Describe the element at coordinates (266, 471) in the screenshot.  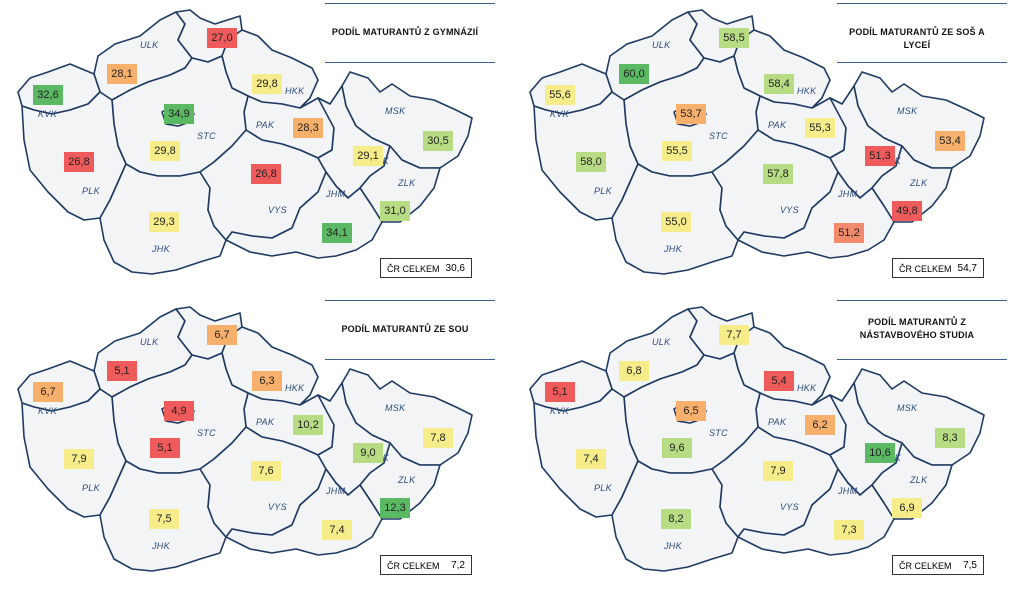
I see `value-vys: 7,6` at that location.